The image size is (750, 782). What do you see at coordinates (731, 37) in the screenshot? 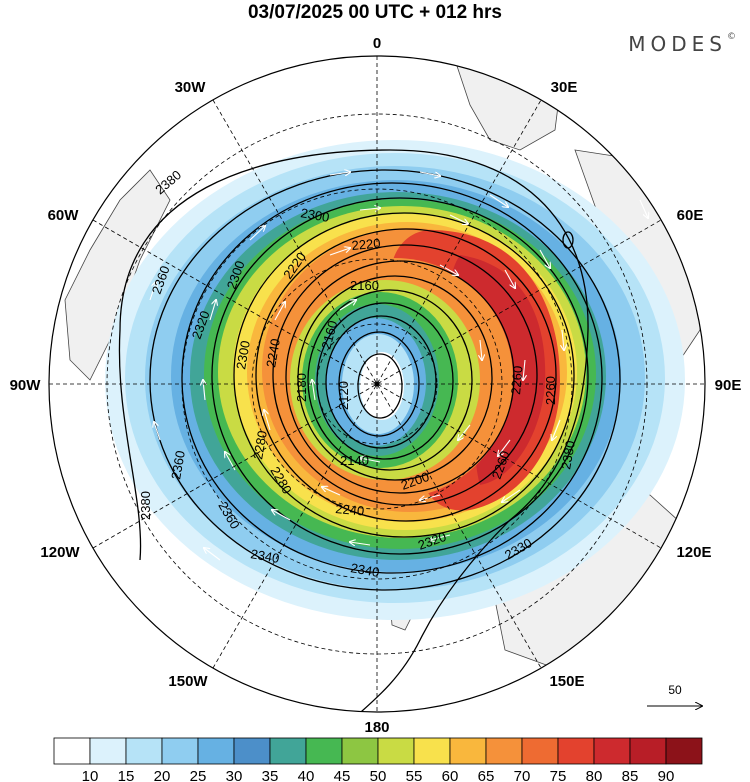
I see `copyright-mark: ©` at bounding box center [731, 37].